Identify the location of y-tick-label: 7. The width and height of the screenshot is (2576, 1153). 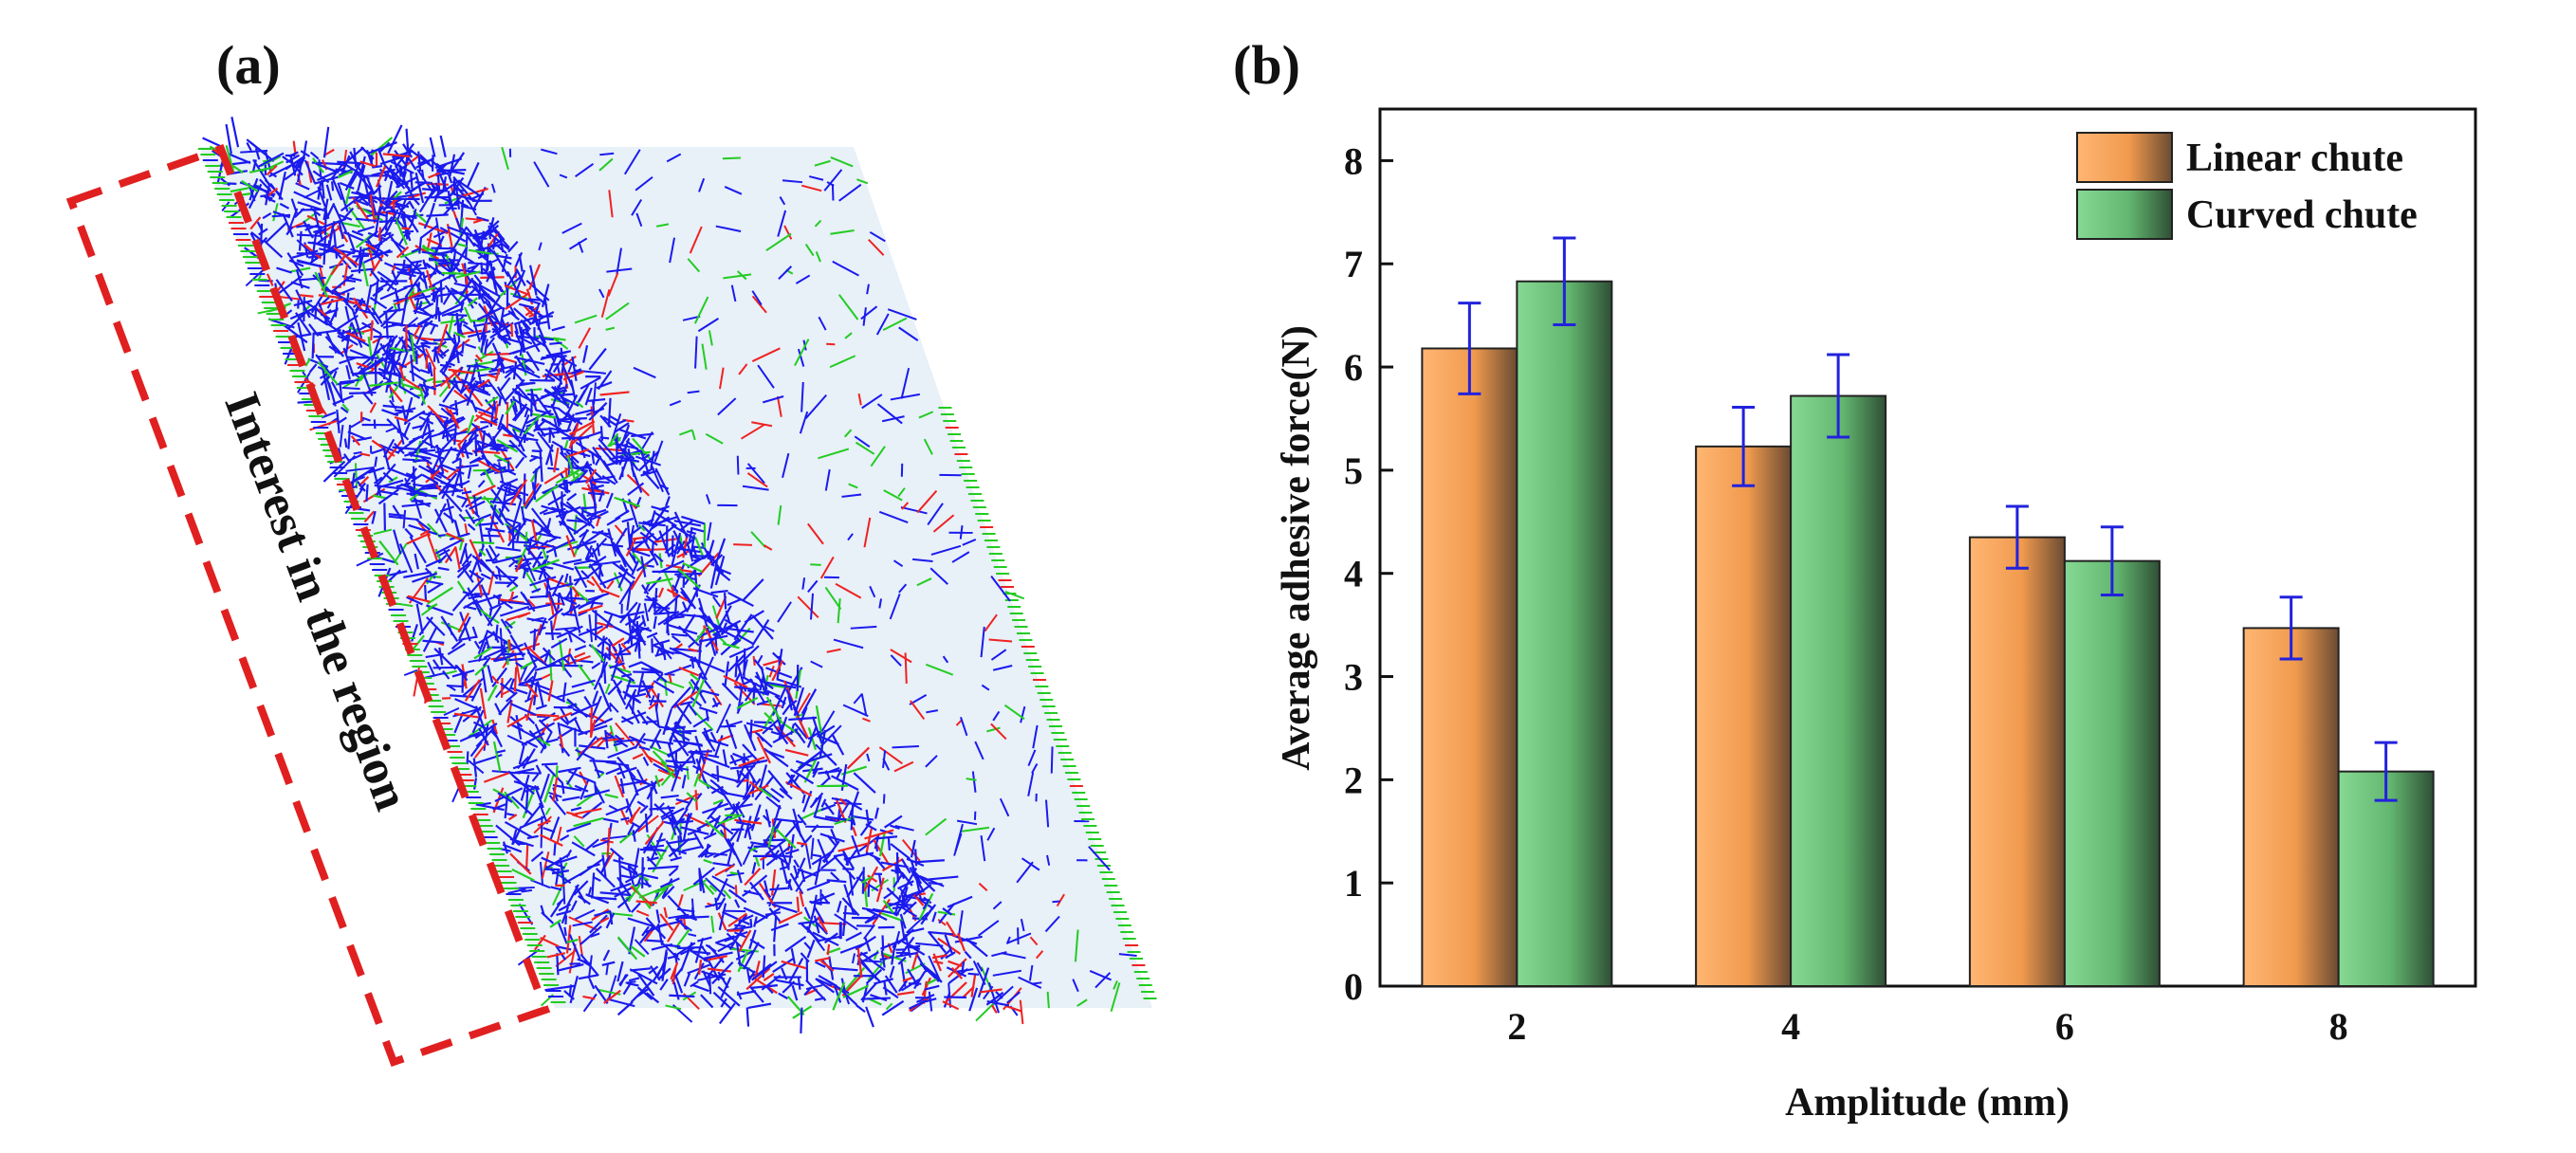
(1353, 264).